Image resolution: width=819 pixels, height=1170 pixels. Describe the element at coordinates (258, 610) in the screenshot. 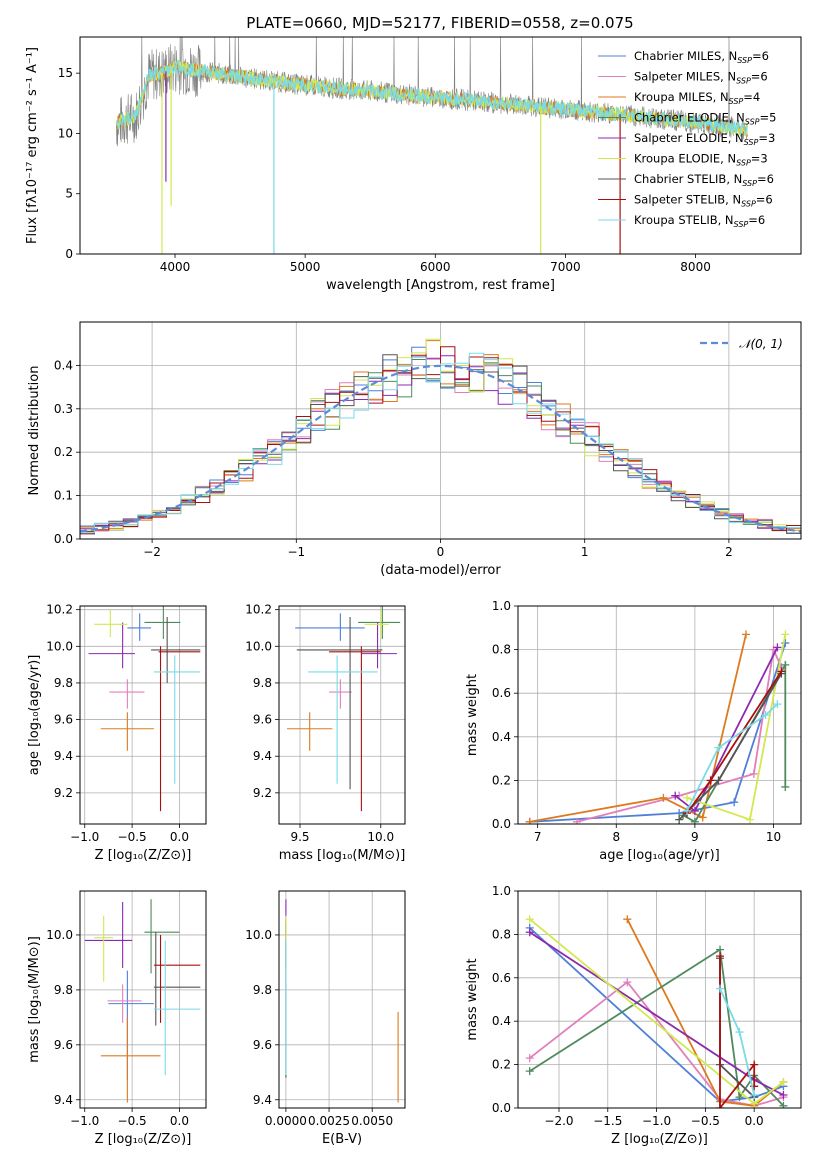

I see `y-tick-label: 10.2` at that location.